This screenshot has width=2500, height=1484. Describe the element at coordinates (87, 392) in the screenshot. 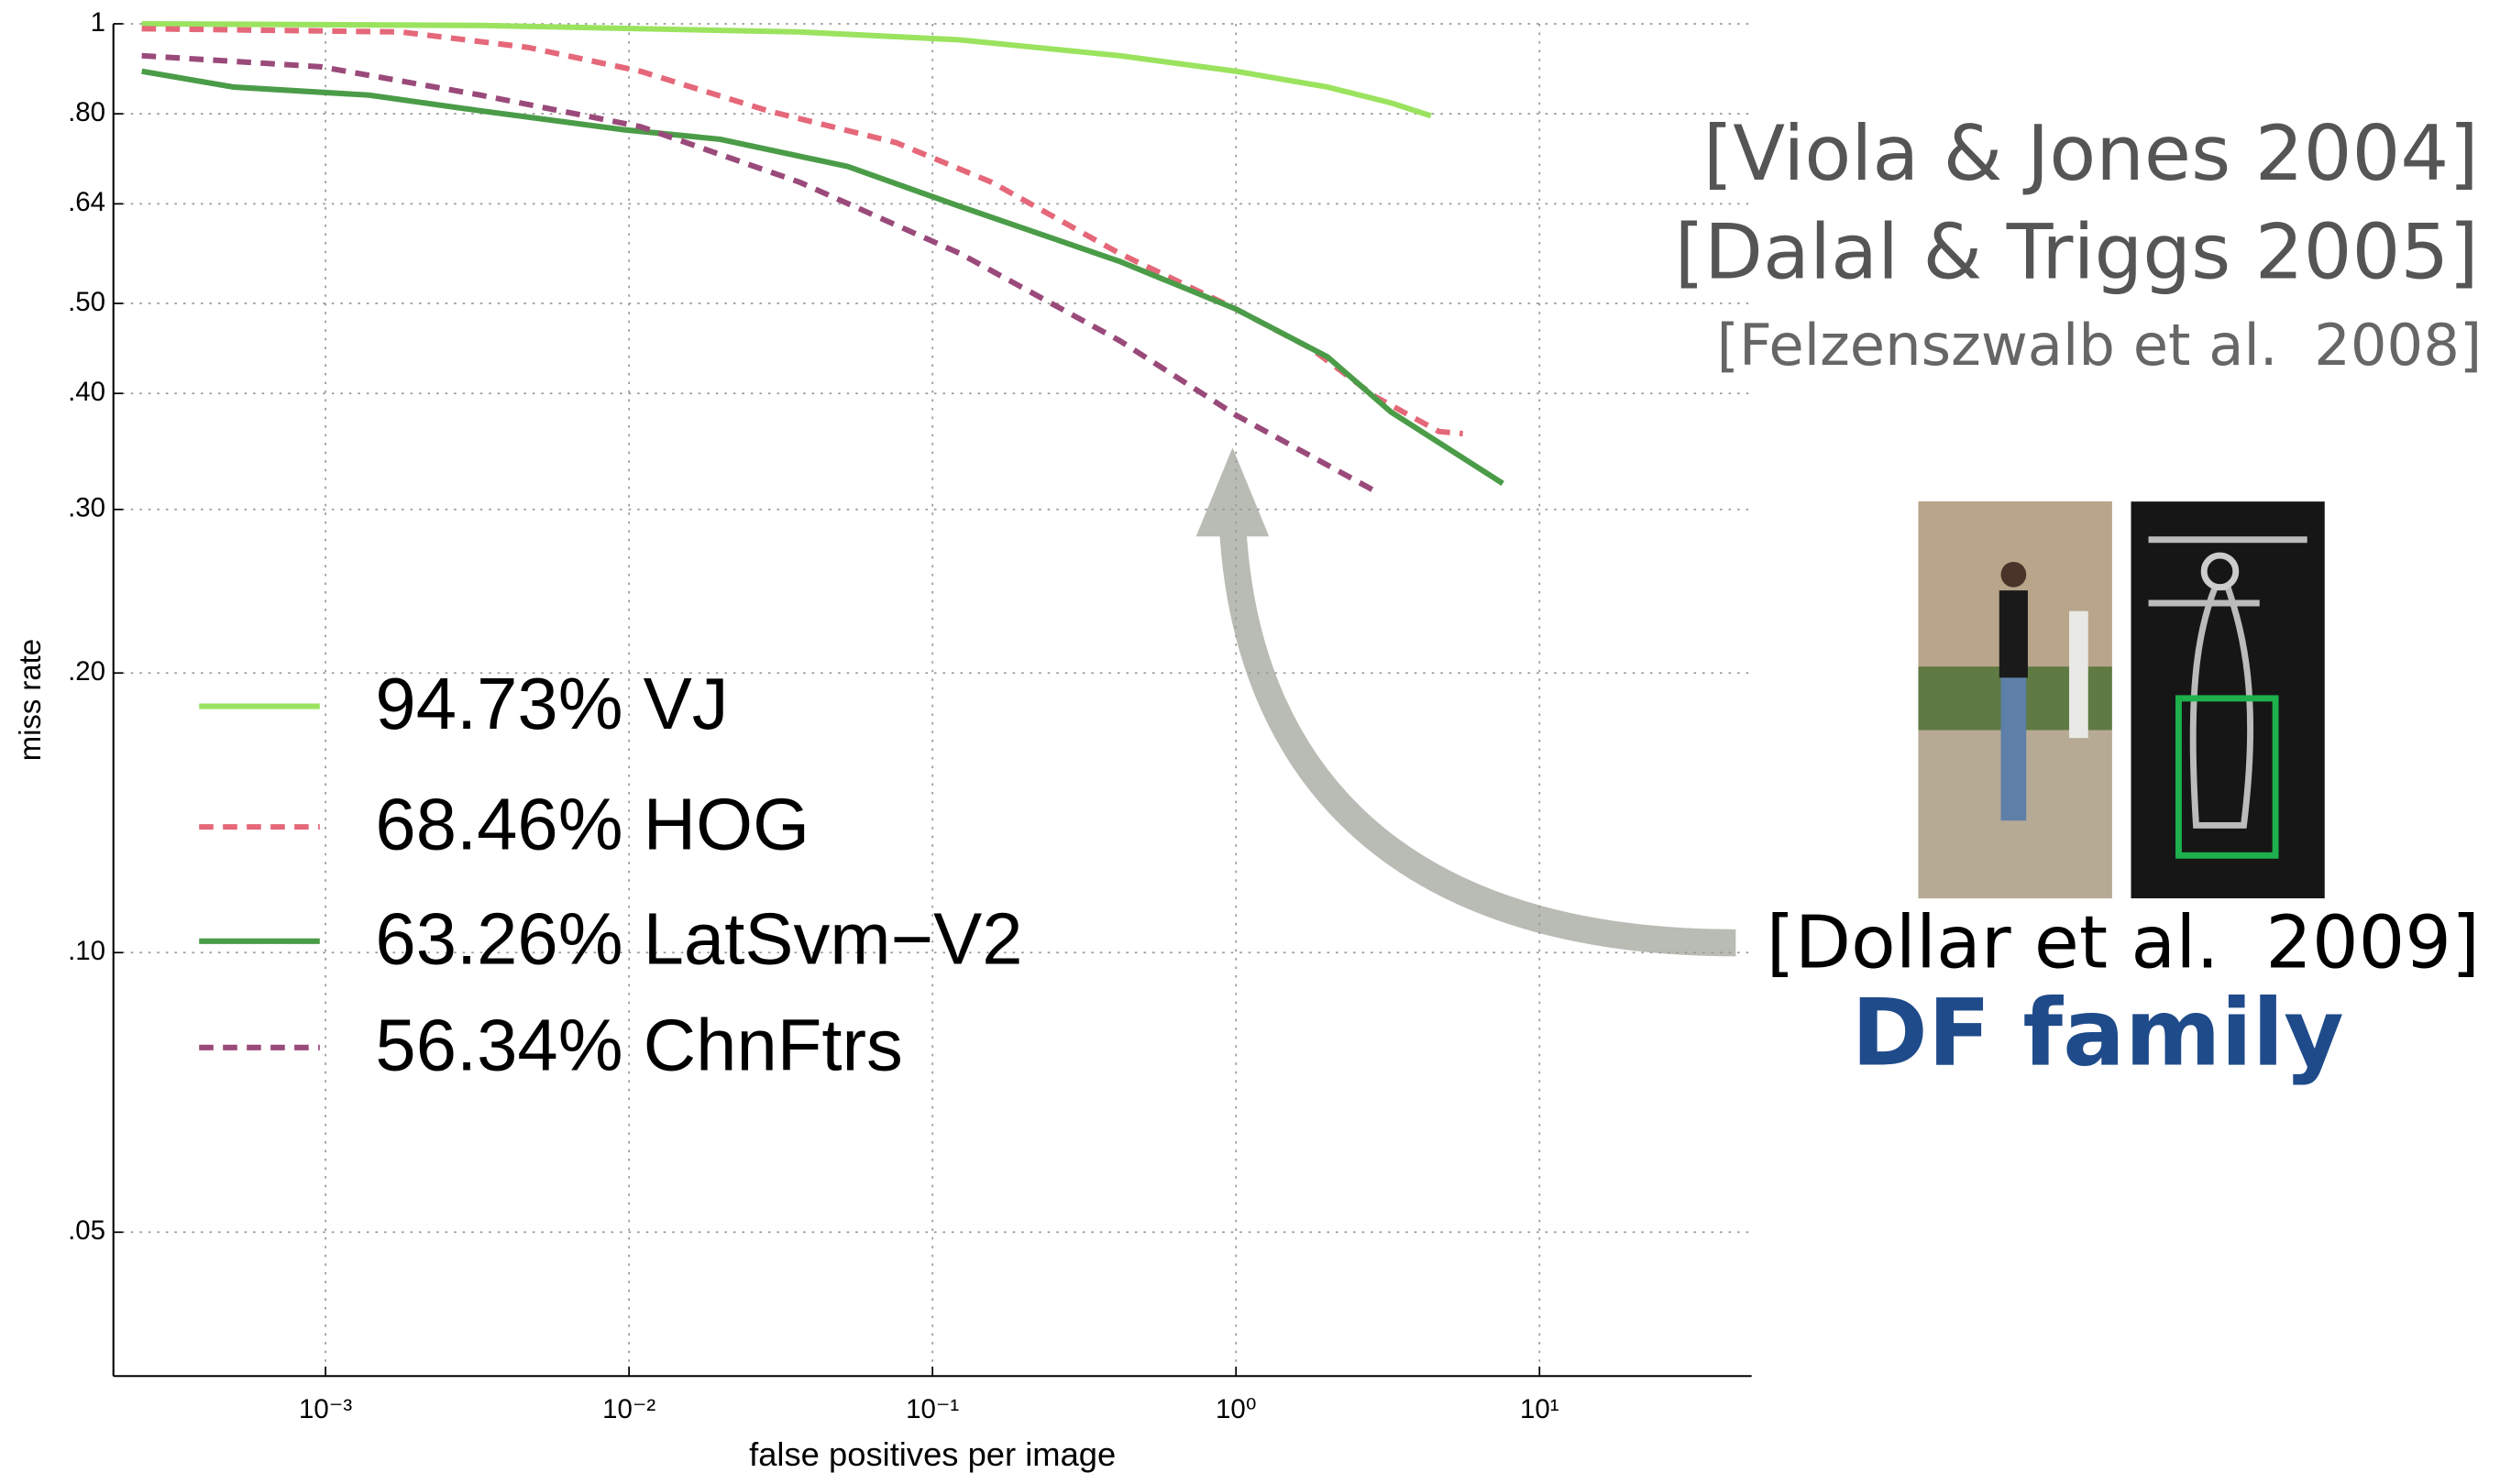

I see `y-tick-label: .40` at that location.